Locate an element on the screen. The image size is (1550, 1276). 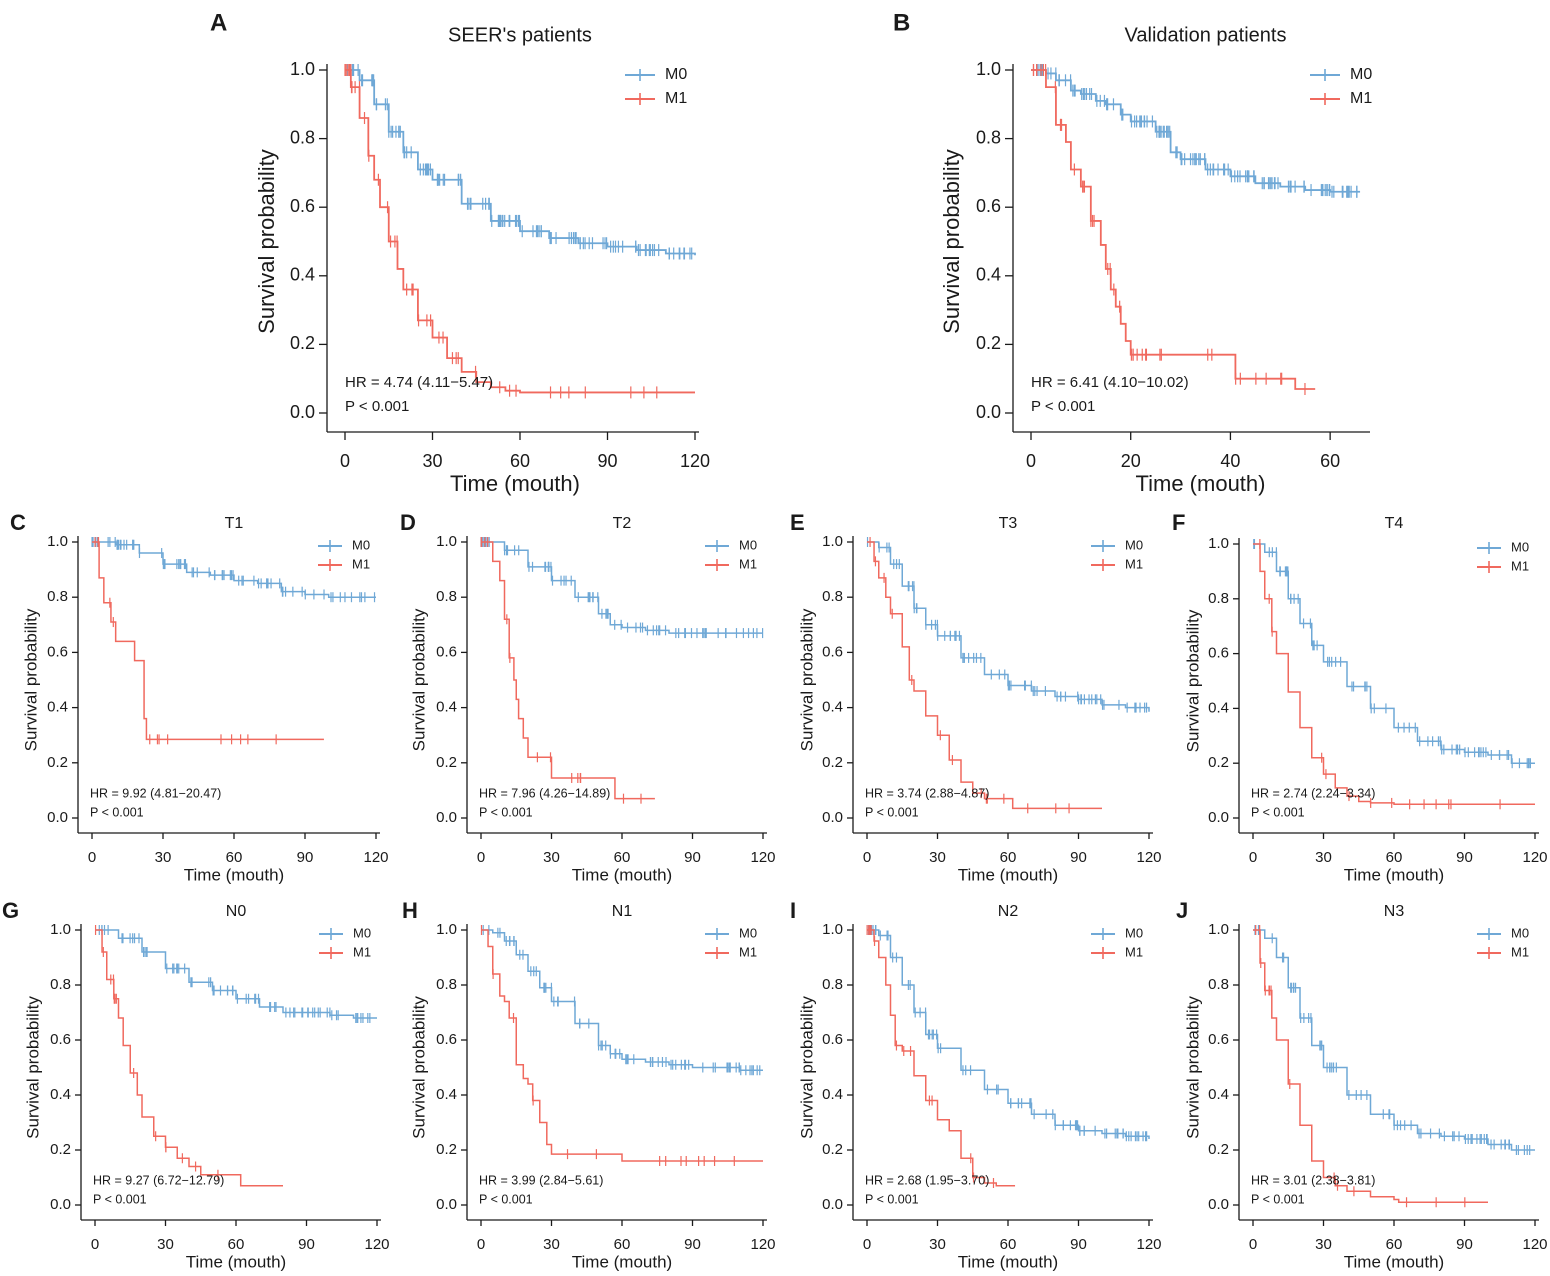
plot-title: N2 is located at coordinates (1008, 911).